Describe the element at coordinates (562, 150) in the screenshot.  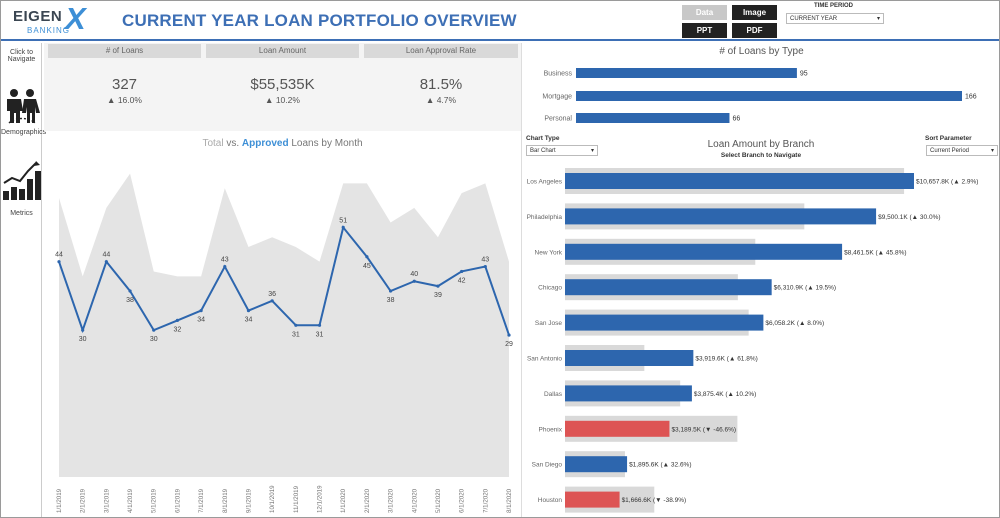
I see `chart-type-select: Bar Chart ▾` at that location.